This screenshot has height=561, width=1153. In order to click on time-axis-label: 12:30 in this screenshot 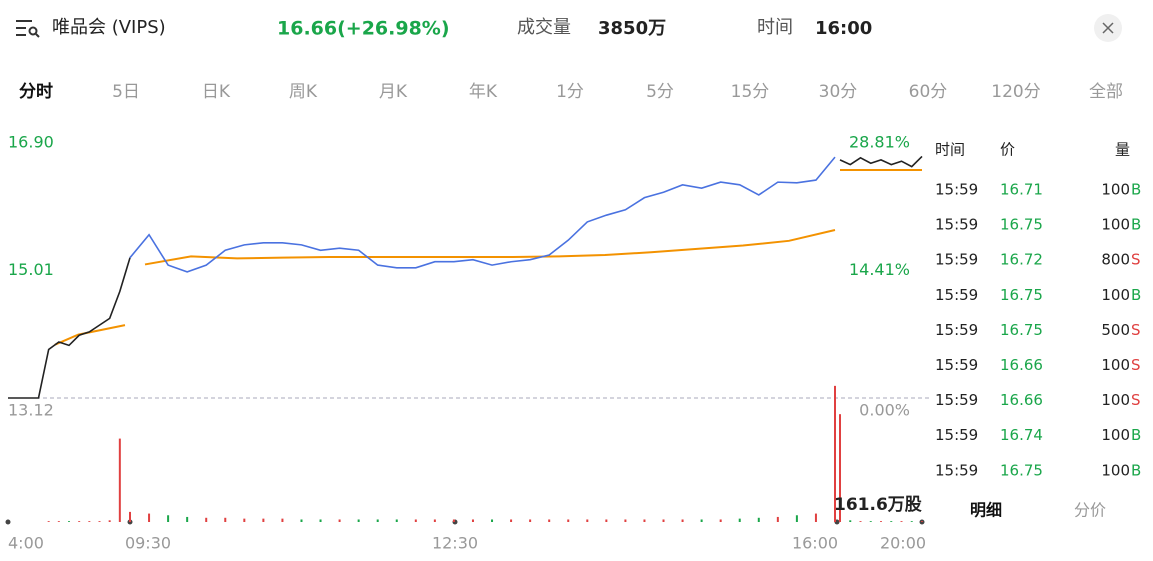, I will do `click(455, 543)`.